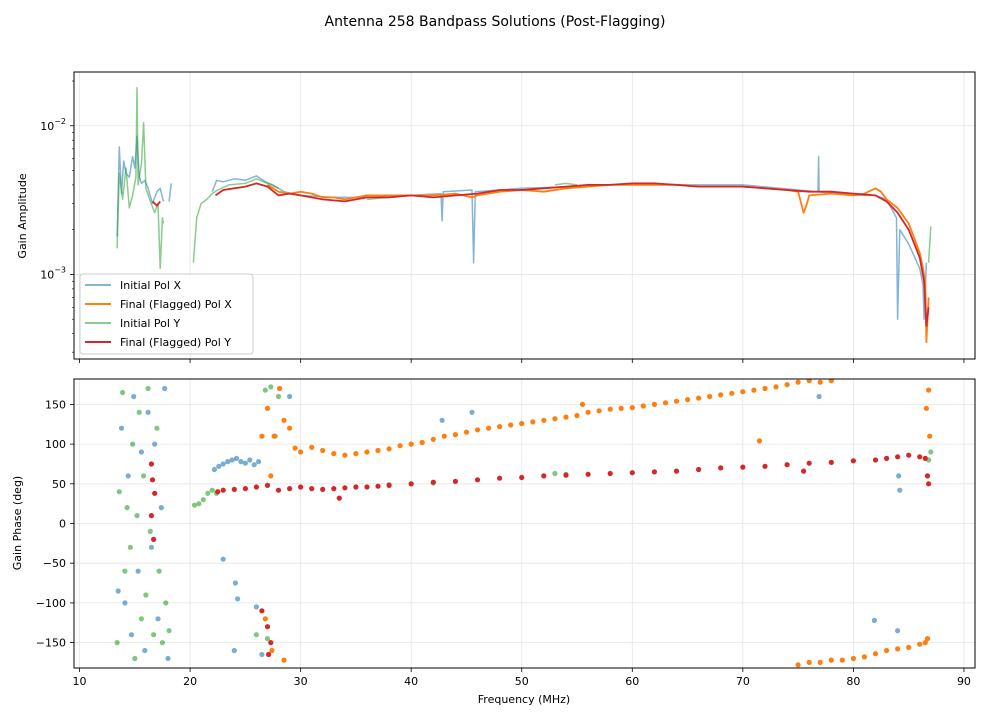 The width and height of the screenshot is (990, 720). Describe the element at coordinates (55, 444) in the screenshot. I see `phase-y-tick-label: 100` at that location.